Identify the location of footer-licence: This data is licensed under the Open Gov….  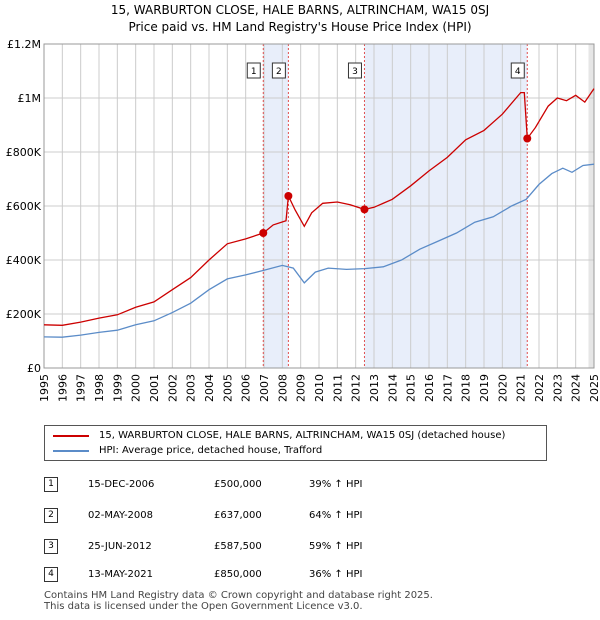
(203, 606).